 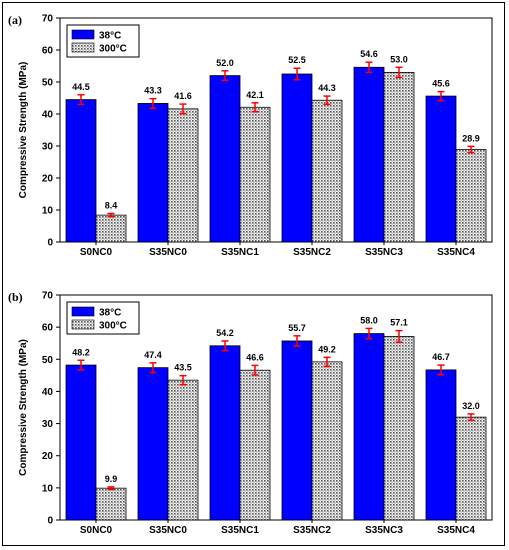 What do you see at coordinates (255, 95) in the screenshot?
I see `data-label: 42.1` at bounding box center [255, 95].